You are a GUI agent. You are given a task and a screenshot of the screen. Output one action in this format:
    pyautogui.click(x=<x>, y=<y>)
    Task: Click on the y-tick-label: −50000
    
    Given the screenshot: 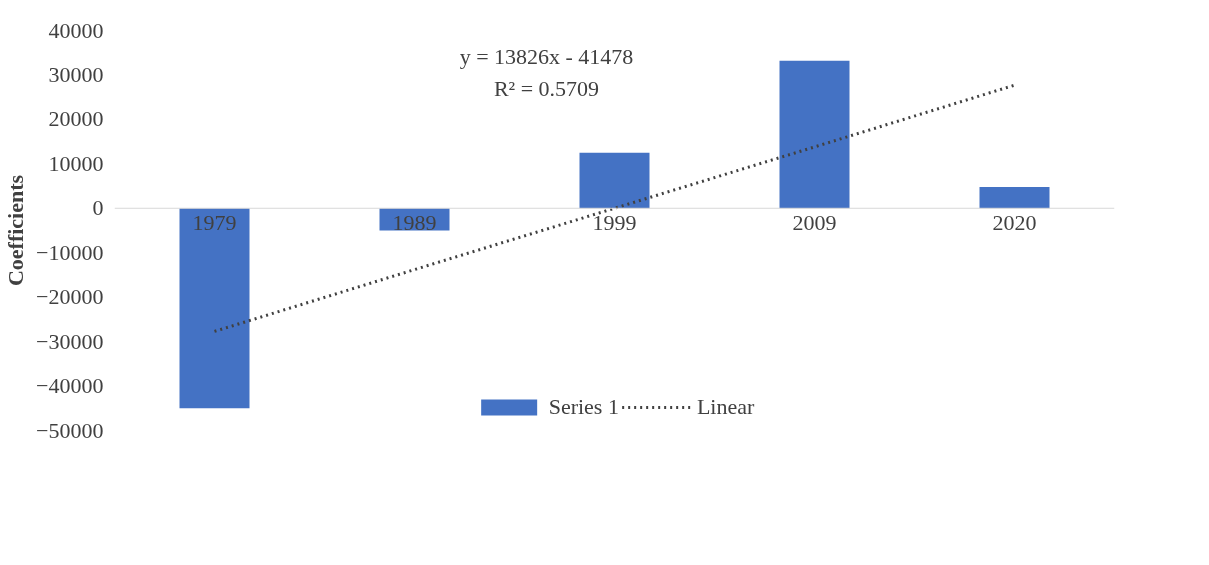 What is the action you would take?
    pyautogui.click(x=70, y=430)
    